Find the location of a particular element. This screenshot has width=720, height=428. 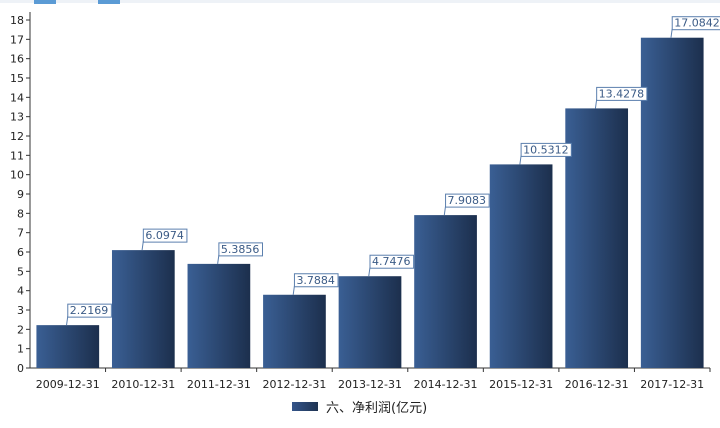

top-tab-left is located at coordinates (45, 2).